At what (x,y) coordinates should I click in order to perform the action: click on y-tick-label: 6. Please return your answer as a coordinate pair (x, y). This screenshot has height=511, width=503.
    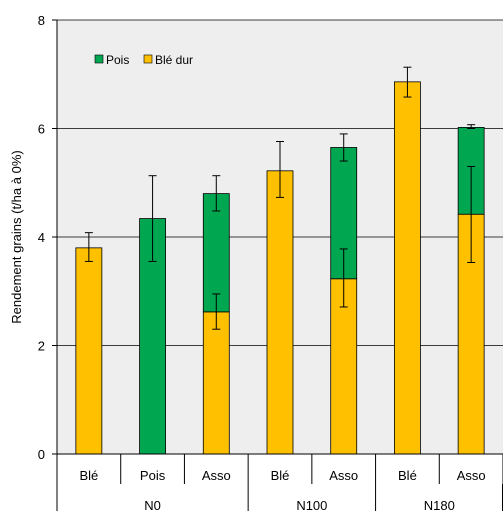
    Looking at the image, I should click on (41, 129).